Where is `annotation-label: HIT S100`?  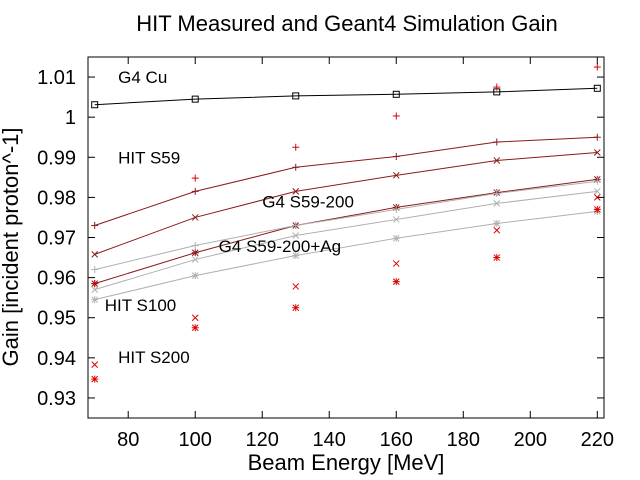
annotation-label: HIT S100 is located at coordinates (141, 305).